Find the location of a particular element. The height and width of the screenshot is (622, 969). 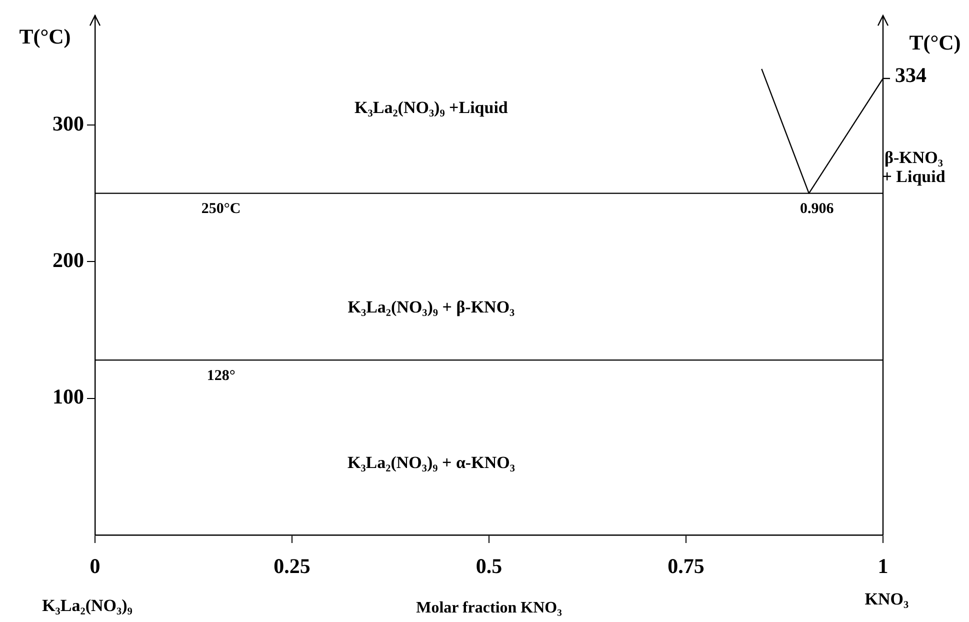

annotation: K₃La₂(NO₃)₉ + β-KNO₃ is located at coordinates (431, 306).